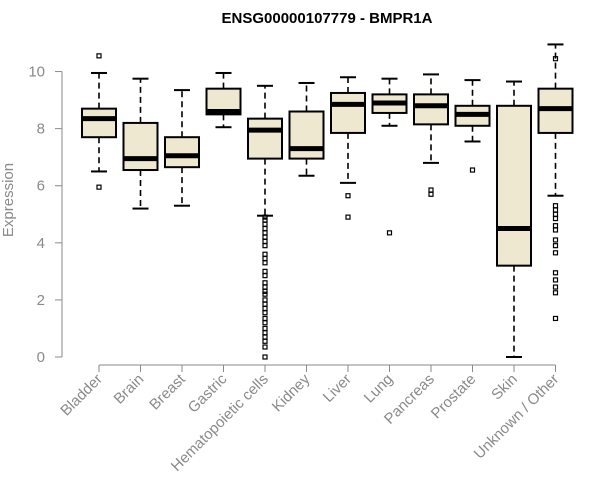  Describe the element at coordinates (327, 18) in the screenshot. I see `chart-title: ENSG00000107779 - BMPR1A` at that location.